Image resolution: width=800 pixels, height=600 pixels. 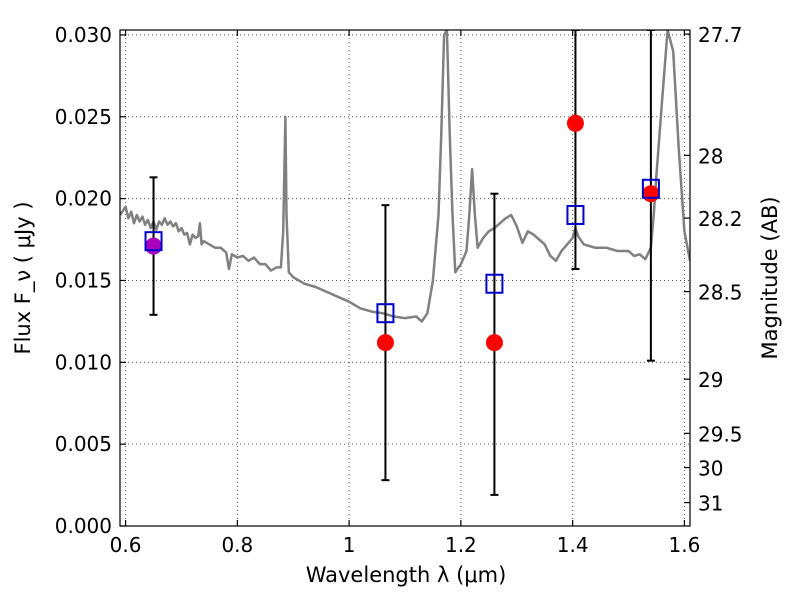 What do you see at coordinates (237, 545) in the screenshot?
I see `x-tick-label: 0.8` at bounding box center [237, 545].